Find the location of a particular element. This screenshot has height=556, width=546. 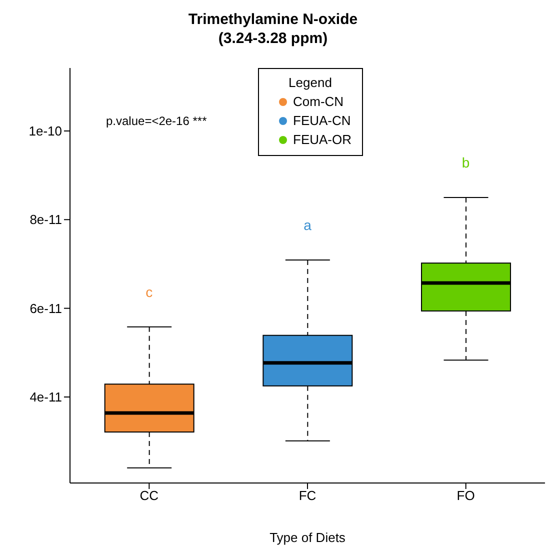

chart-title: Trimethylamine N-oxide is located at coordinates (273, 19).